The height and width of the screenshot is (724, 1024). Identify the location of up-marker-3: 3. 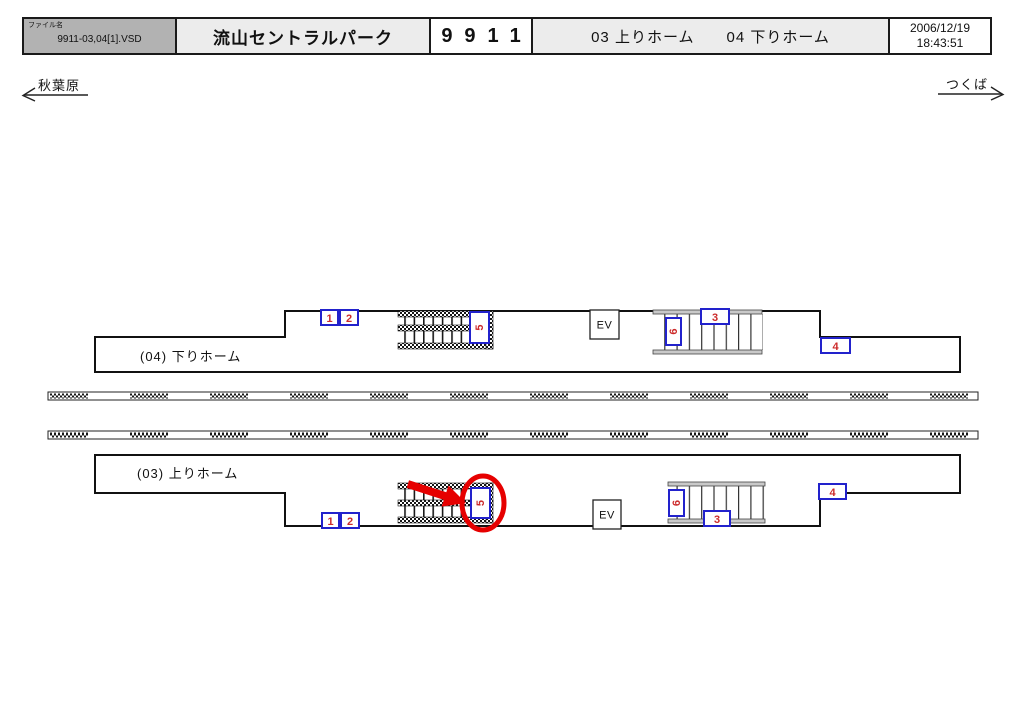
(717, 520).